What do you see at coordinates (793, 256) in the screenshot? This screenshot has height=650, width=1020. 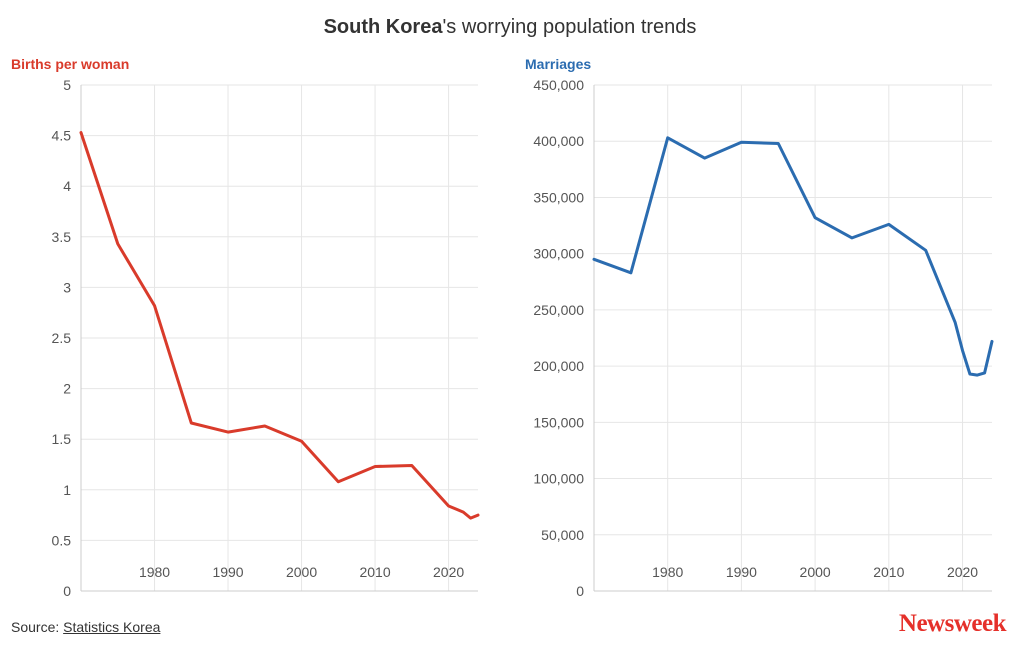 I see `marriages-series-line` at bounding box center [793, 256].